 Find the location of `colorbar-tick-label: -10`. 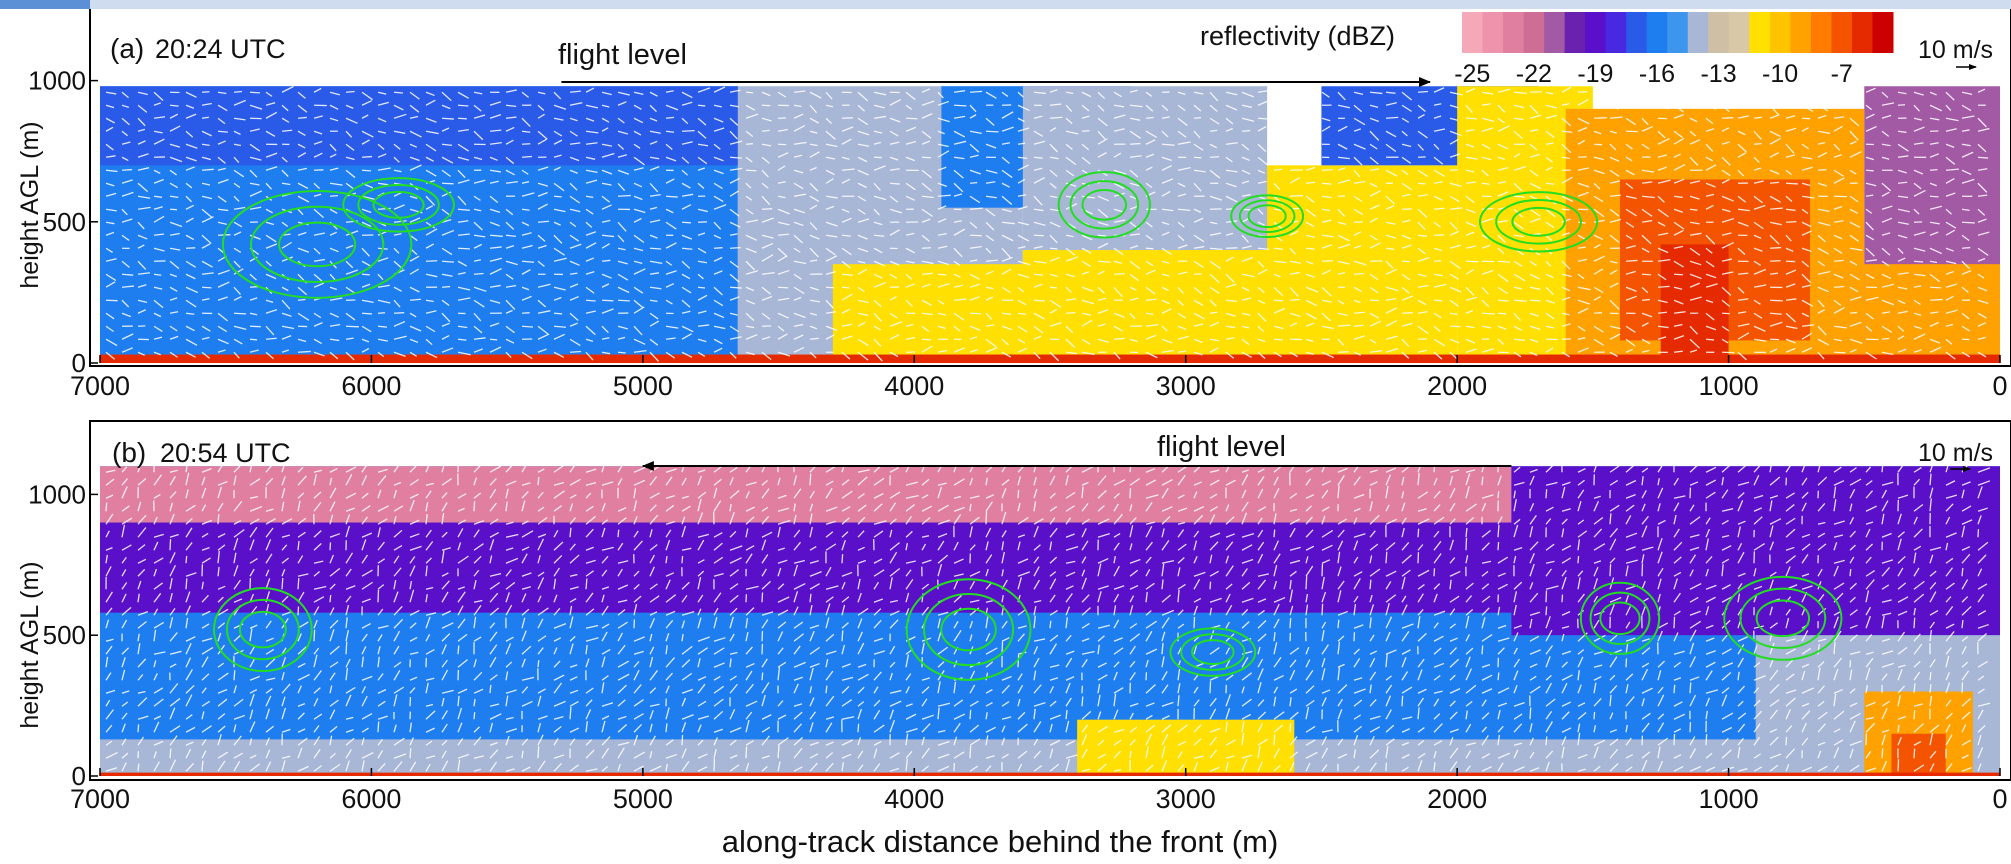

colorbar-tick-label: -10 is located at coordinates (1780, 74).